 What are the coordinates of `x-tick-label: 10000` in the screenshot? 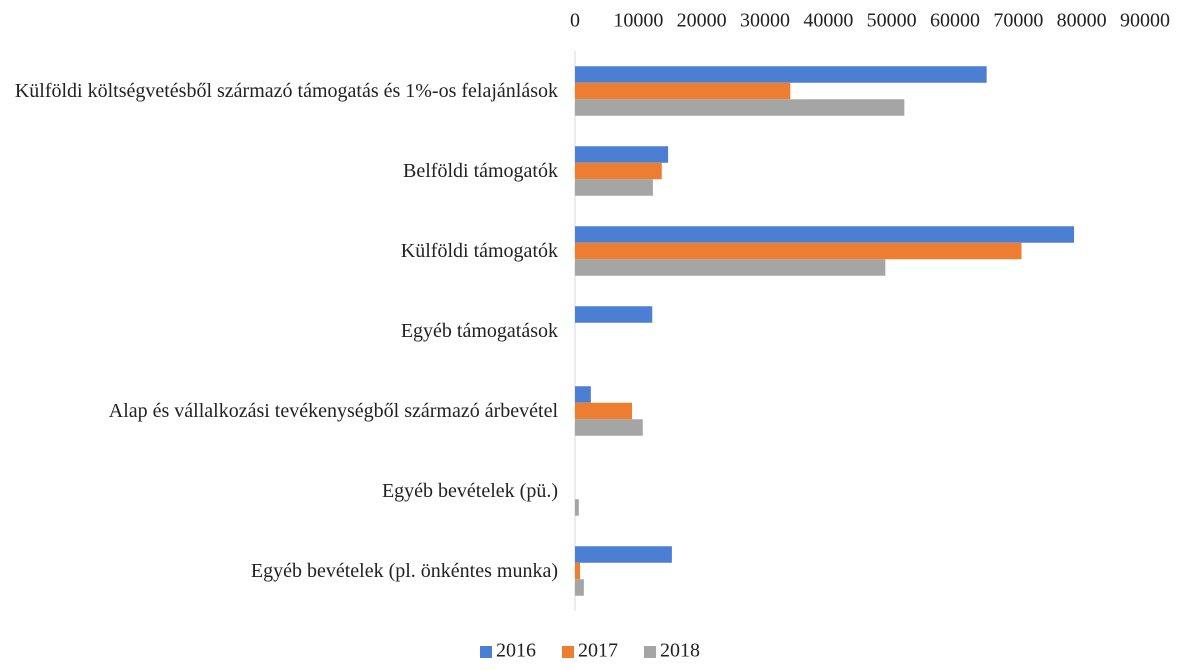 It's located at (638, 21).